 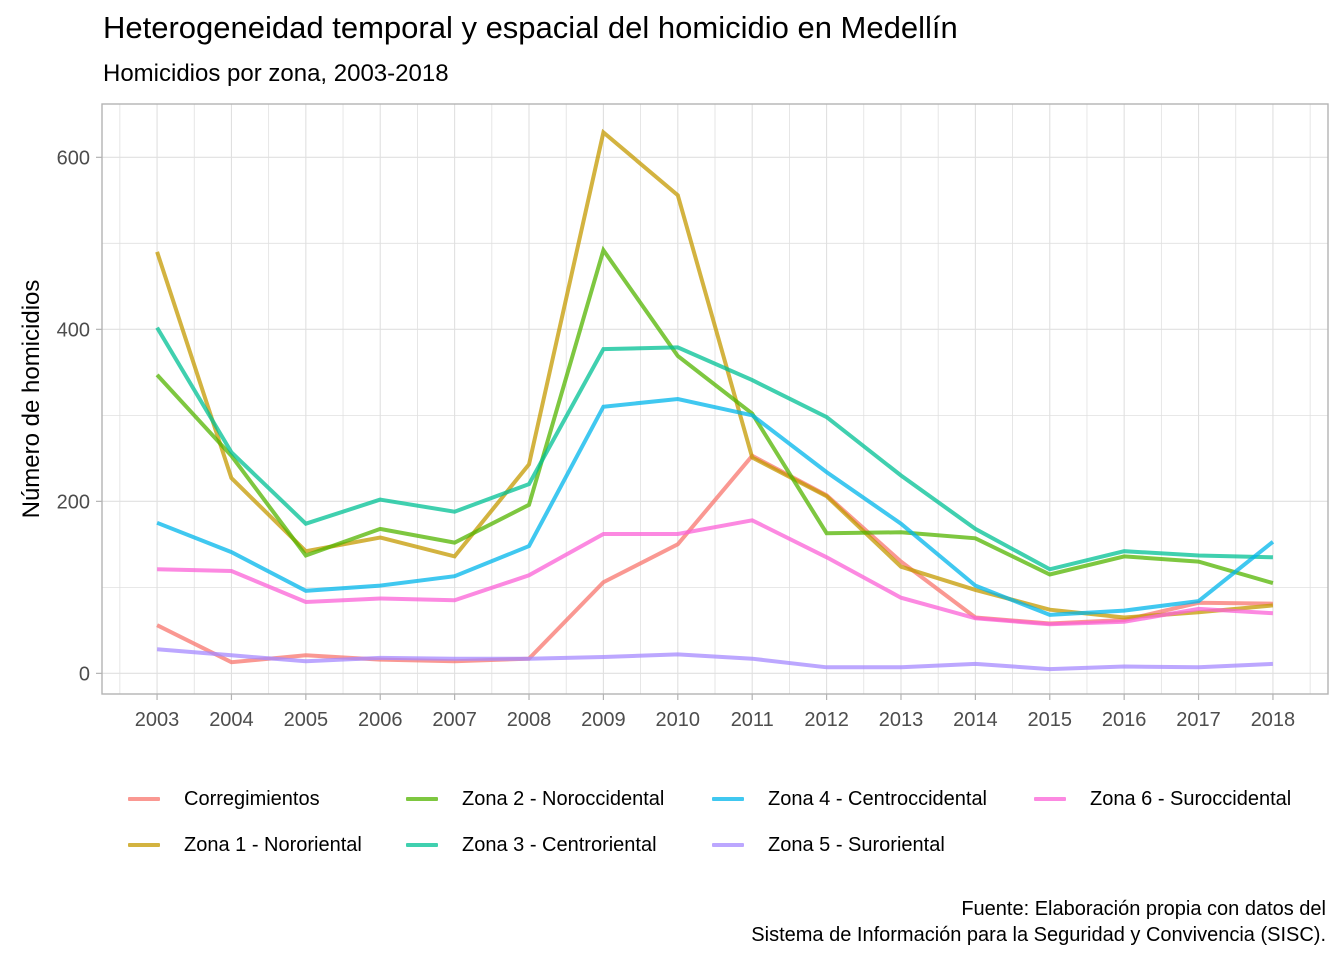 I want to click on x-tick-label: 2008, so click(x=529, y=720).